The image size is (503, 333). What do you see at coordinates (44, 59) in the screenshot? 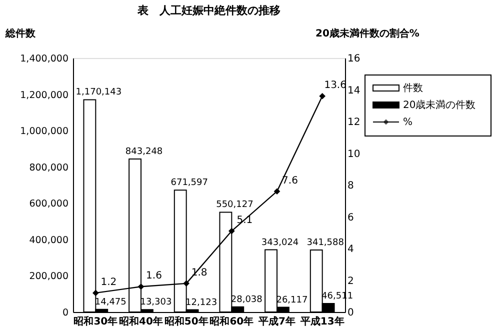
I see `y-tick-label: 1,400,000` at bounding box center [44, 59].